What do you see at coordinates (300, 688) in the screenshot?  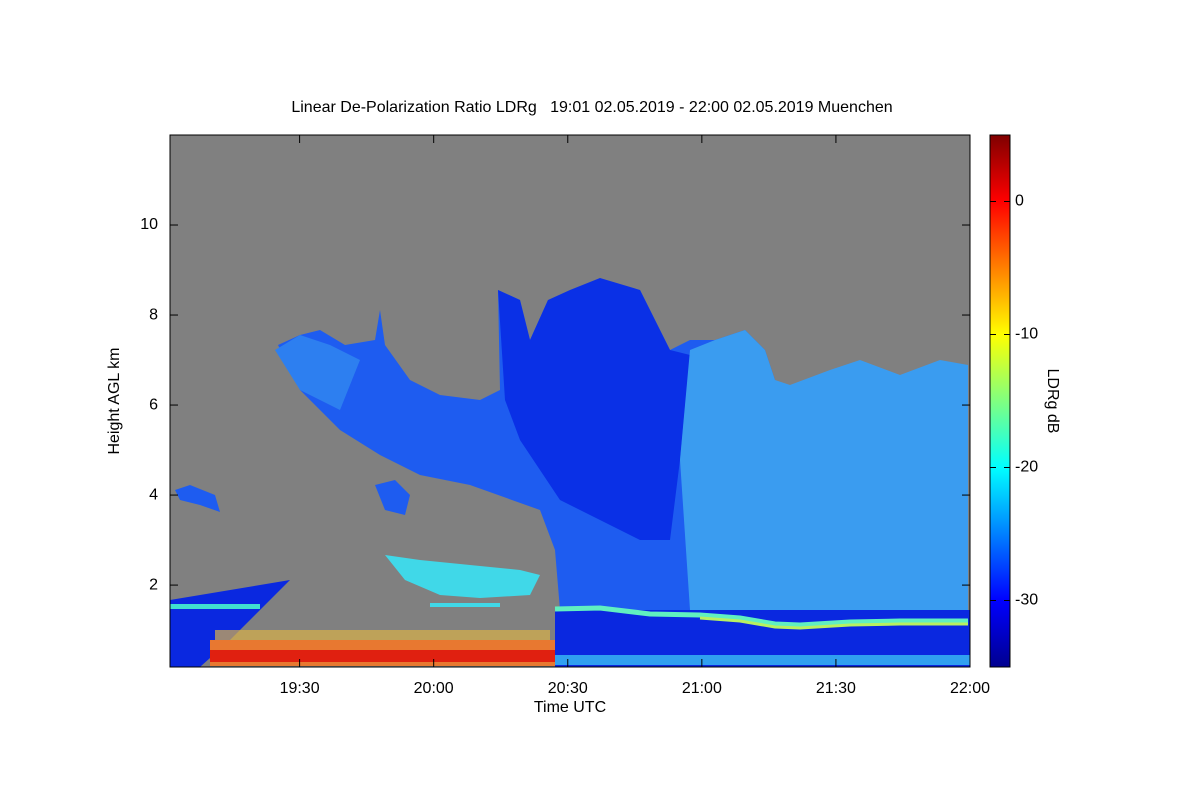 I see `x-tick-label: 19:30` at bounding box center [300, 688].